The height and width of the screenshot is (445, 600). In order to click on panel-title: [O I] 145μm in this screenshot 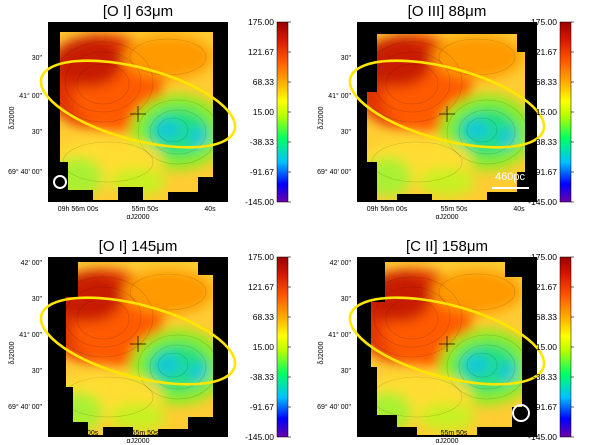, I will do `click(138, 246)`.